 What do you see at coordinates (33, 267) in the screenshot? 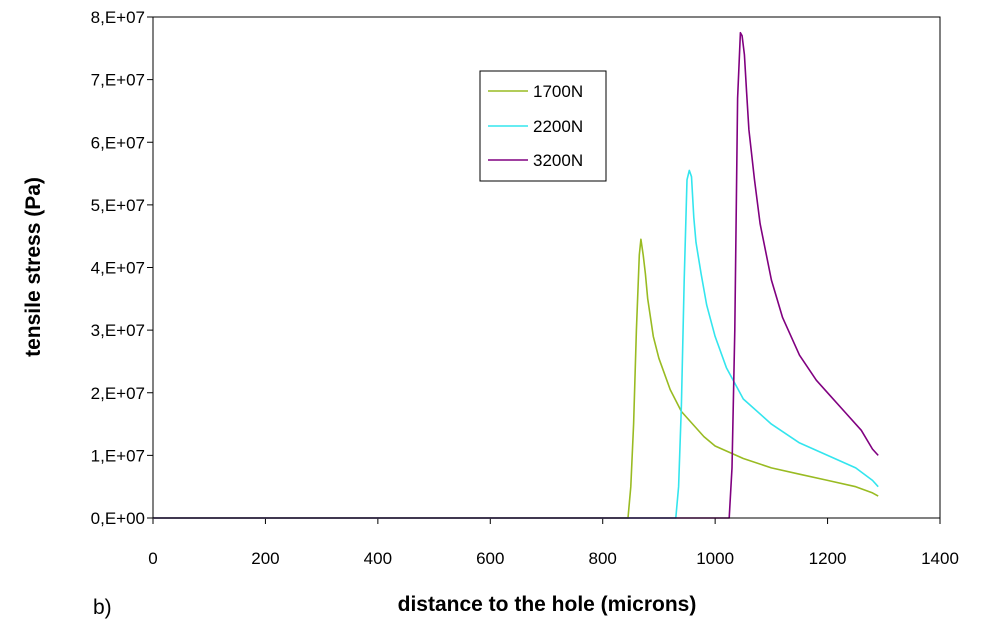
I see `y-axis-title: tensile stress (Pa)` at bounding box center [33, 267].